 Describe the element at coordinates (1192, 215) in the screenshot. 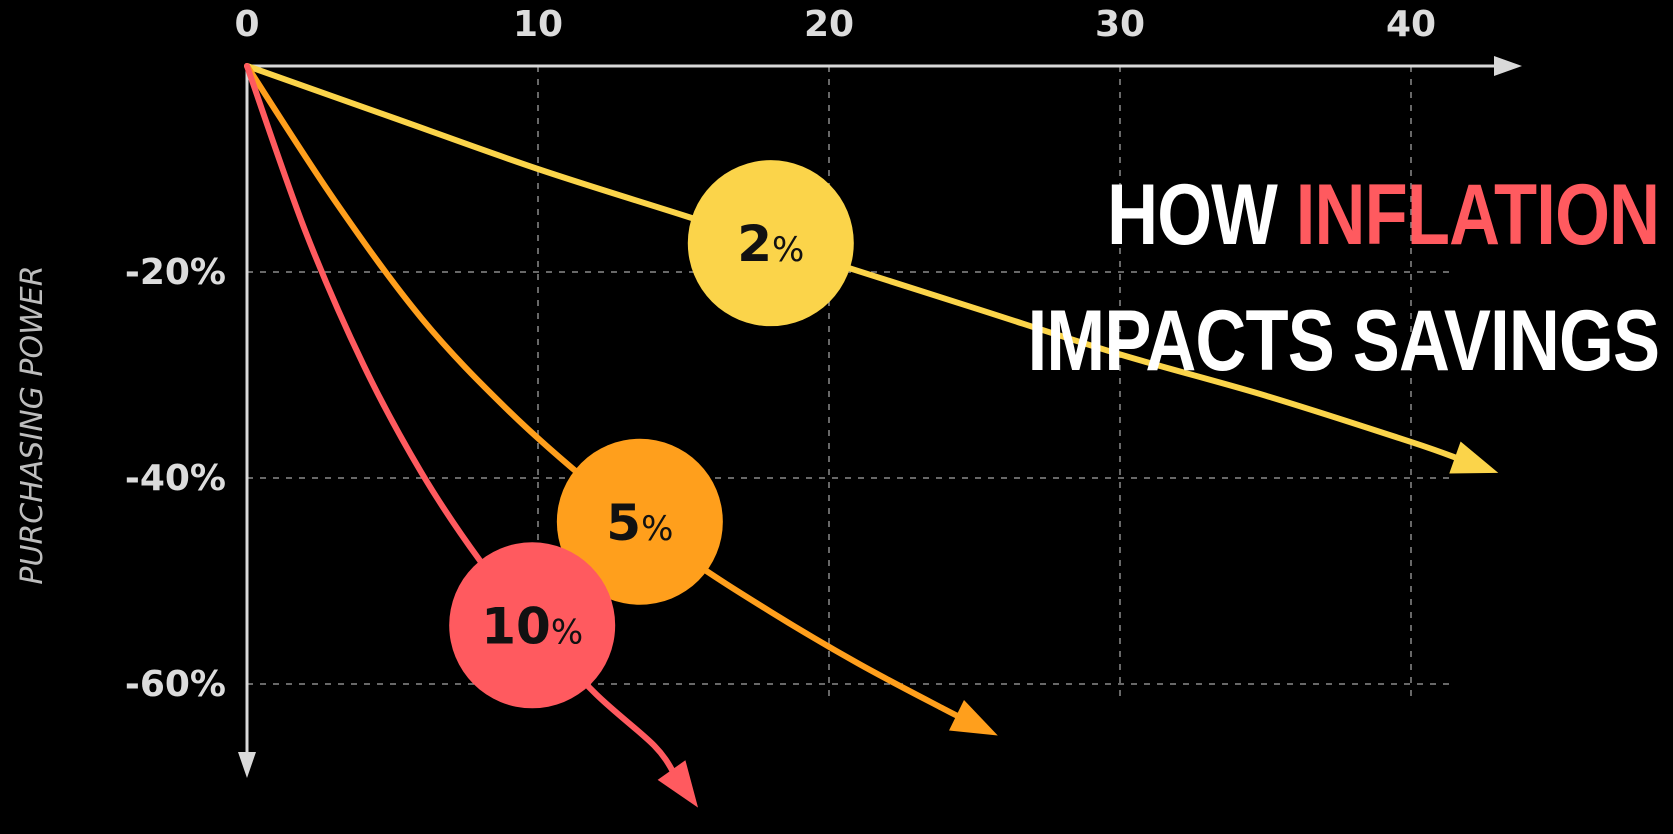

I see `title-word-how: HOW` at that location.